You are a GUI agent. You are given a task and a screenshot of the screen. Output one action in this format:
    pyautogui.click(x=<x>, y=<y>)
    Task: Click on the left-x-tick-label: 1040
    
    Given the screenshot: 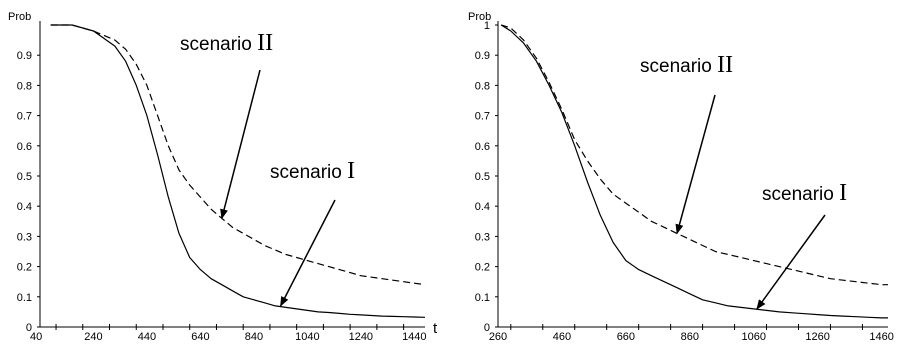 What is the action you would take?
    pyautogui.click(x=307, y=337)
    